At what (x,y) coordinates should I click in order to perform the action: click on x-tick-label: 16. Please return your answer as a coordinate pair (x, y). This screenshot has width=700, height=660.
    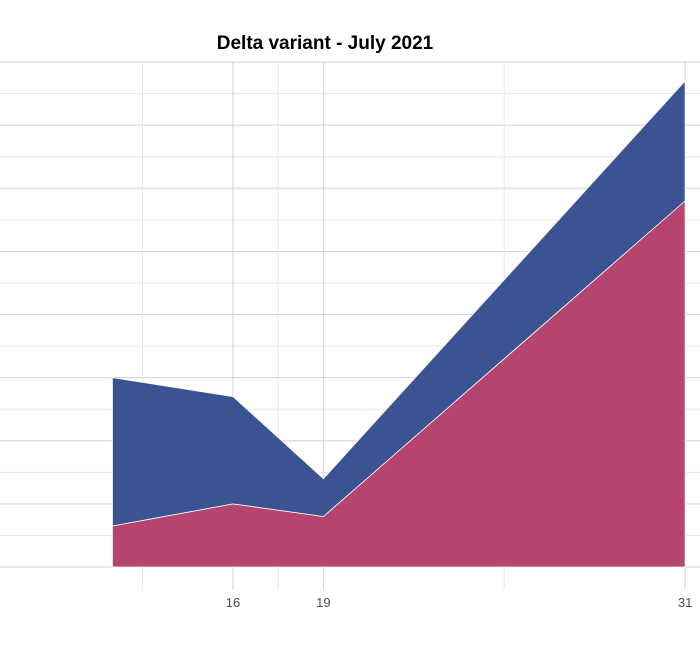
    Looking at the image, I should click on (233, 602).